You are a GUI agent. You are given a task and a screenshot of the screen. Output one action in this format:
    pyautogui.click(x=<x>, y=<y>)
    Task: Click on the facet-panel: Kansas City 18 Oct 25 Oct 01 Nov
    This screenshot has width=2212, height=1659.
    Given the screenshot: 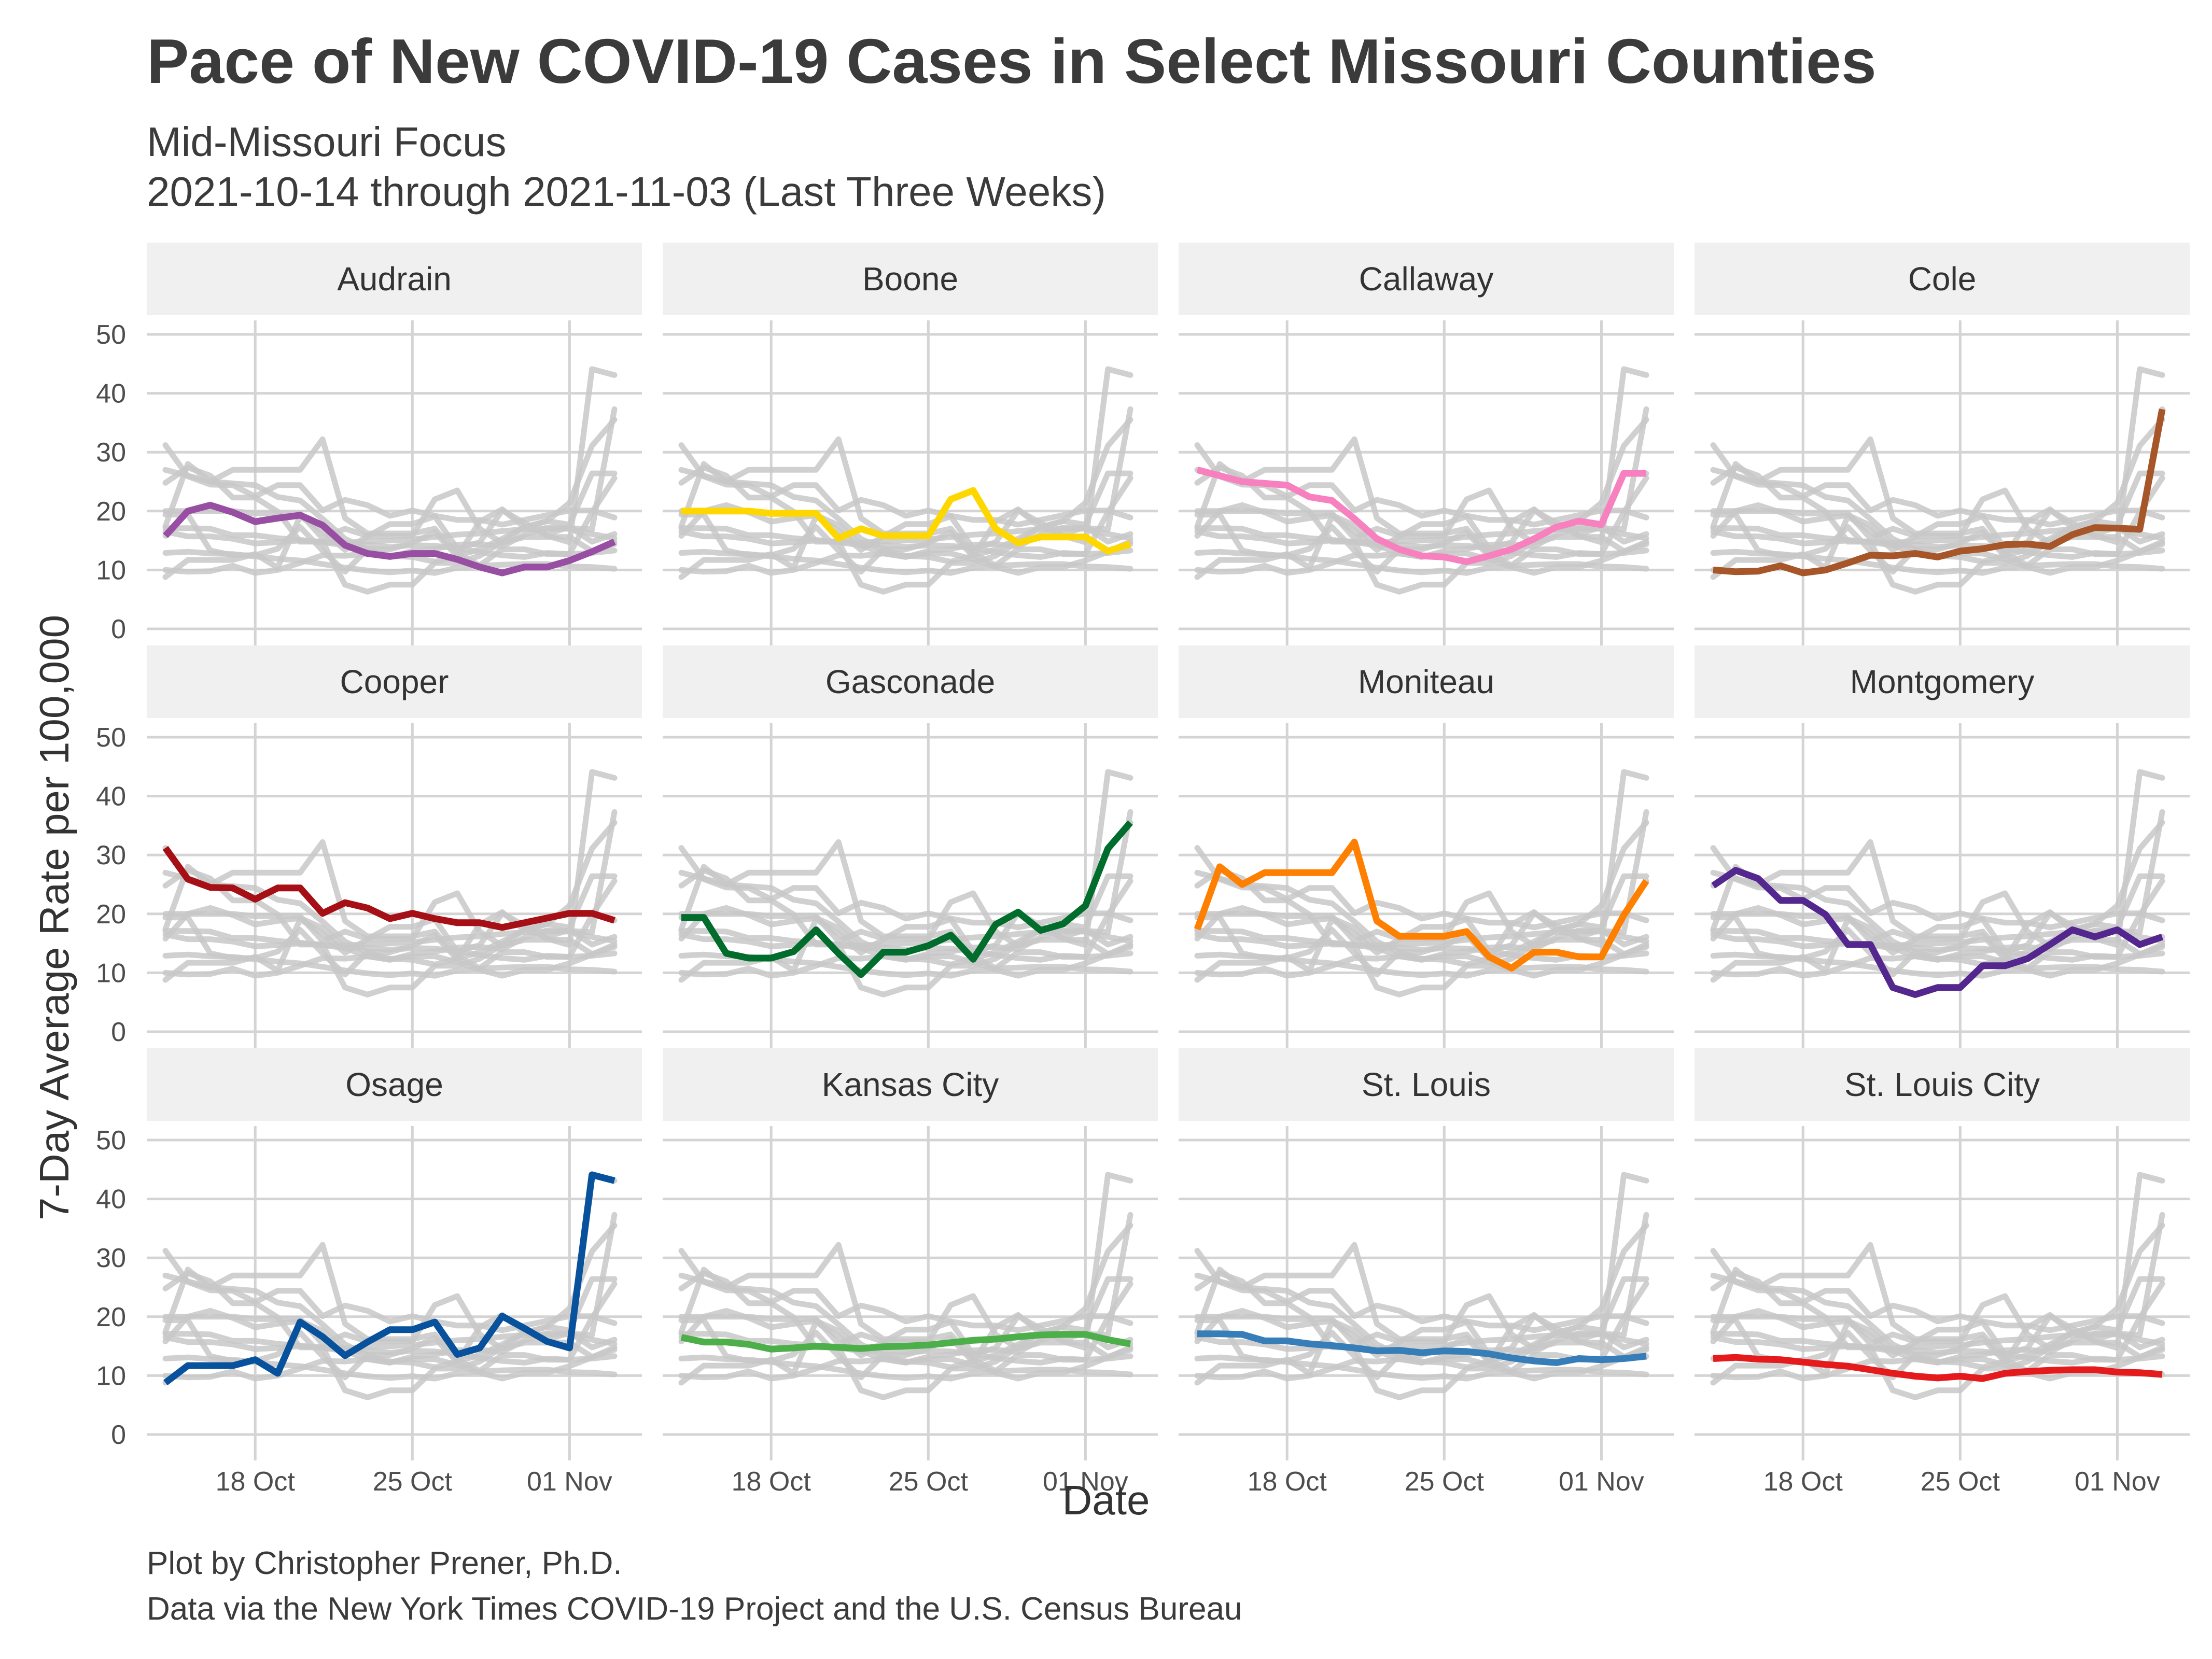 What is the action you would take?
    pyautogui.click(x=910, y=1273)
    